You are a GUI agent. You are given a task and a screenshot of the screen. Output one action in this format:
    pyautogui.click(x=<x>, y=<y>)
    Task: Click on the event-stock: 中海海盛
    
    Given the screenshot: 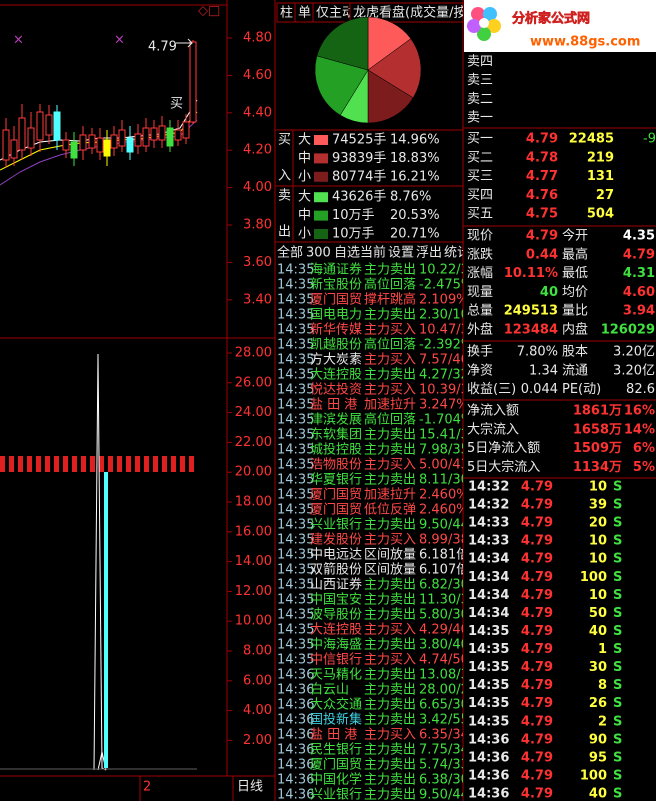 What is the action you would take?
    pyautogui.click(x=336, y=645)
    